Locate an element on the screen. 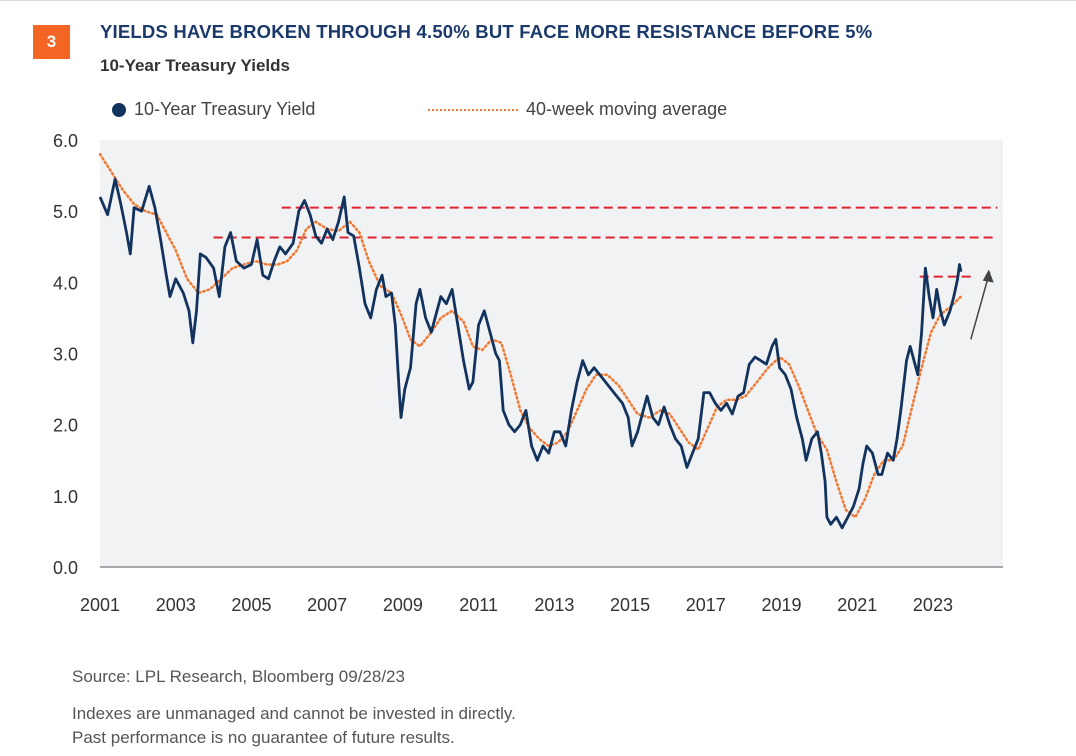 The image size is (1076, 756). x-tick-label: 2005 is located at coordinates (251, 605).